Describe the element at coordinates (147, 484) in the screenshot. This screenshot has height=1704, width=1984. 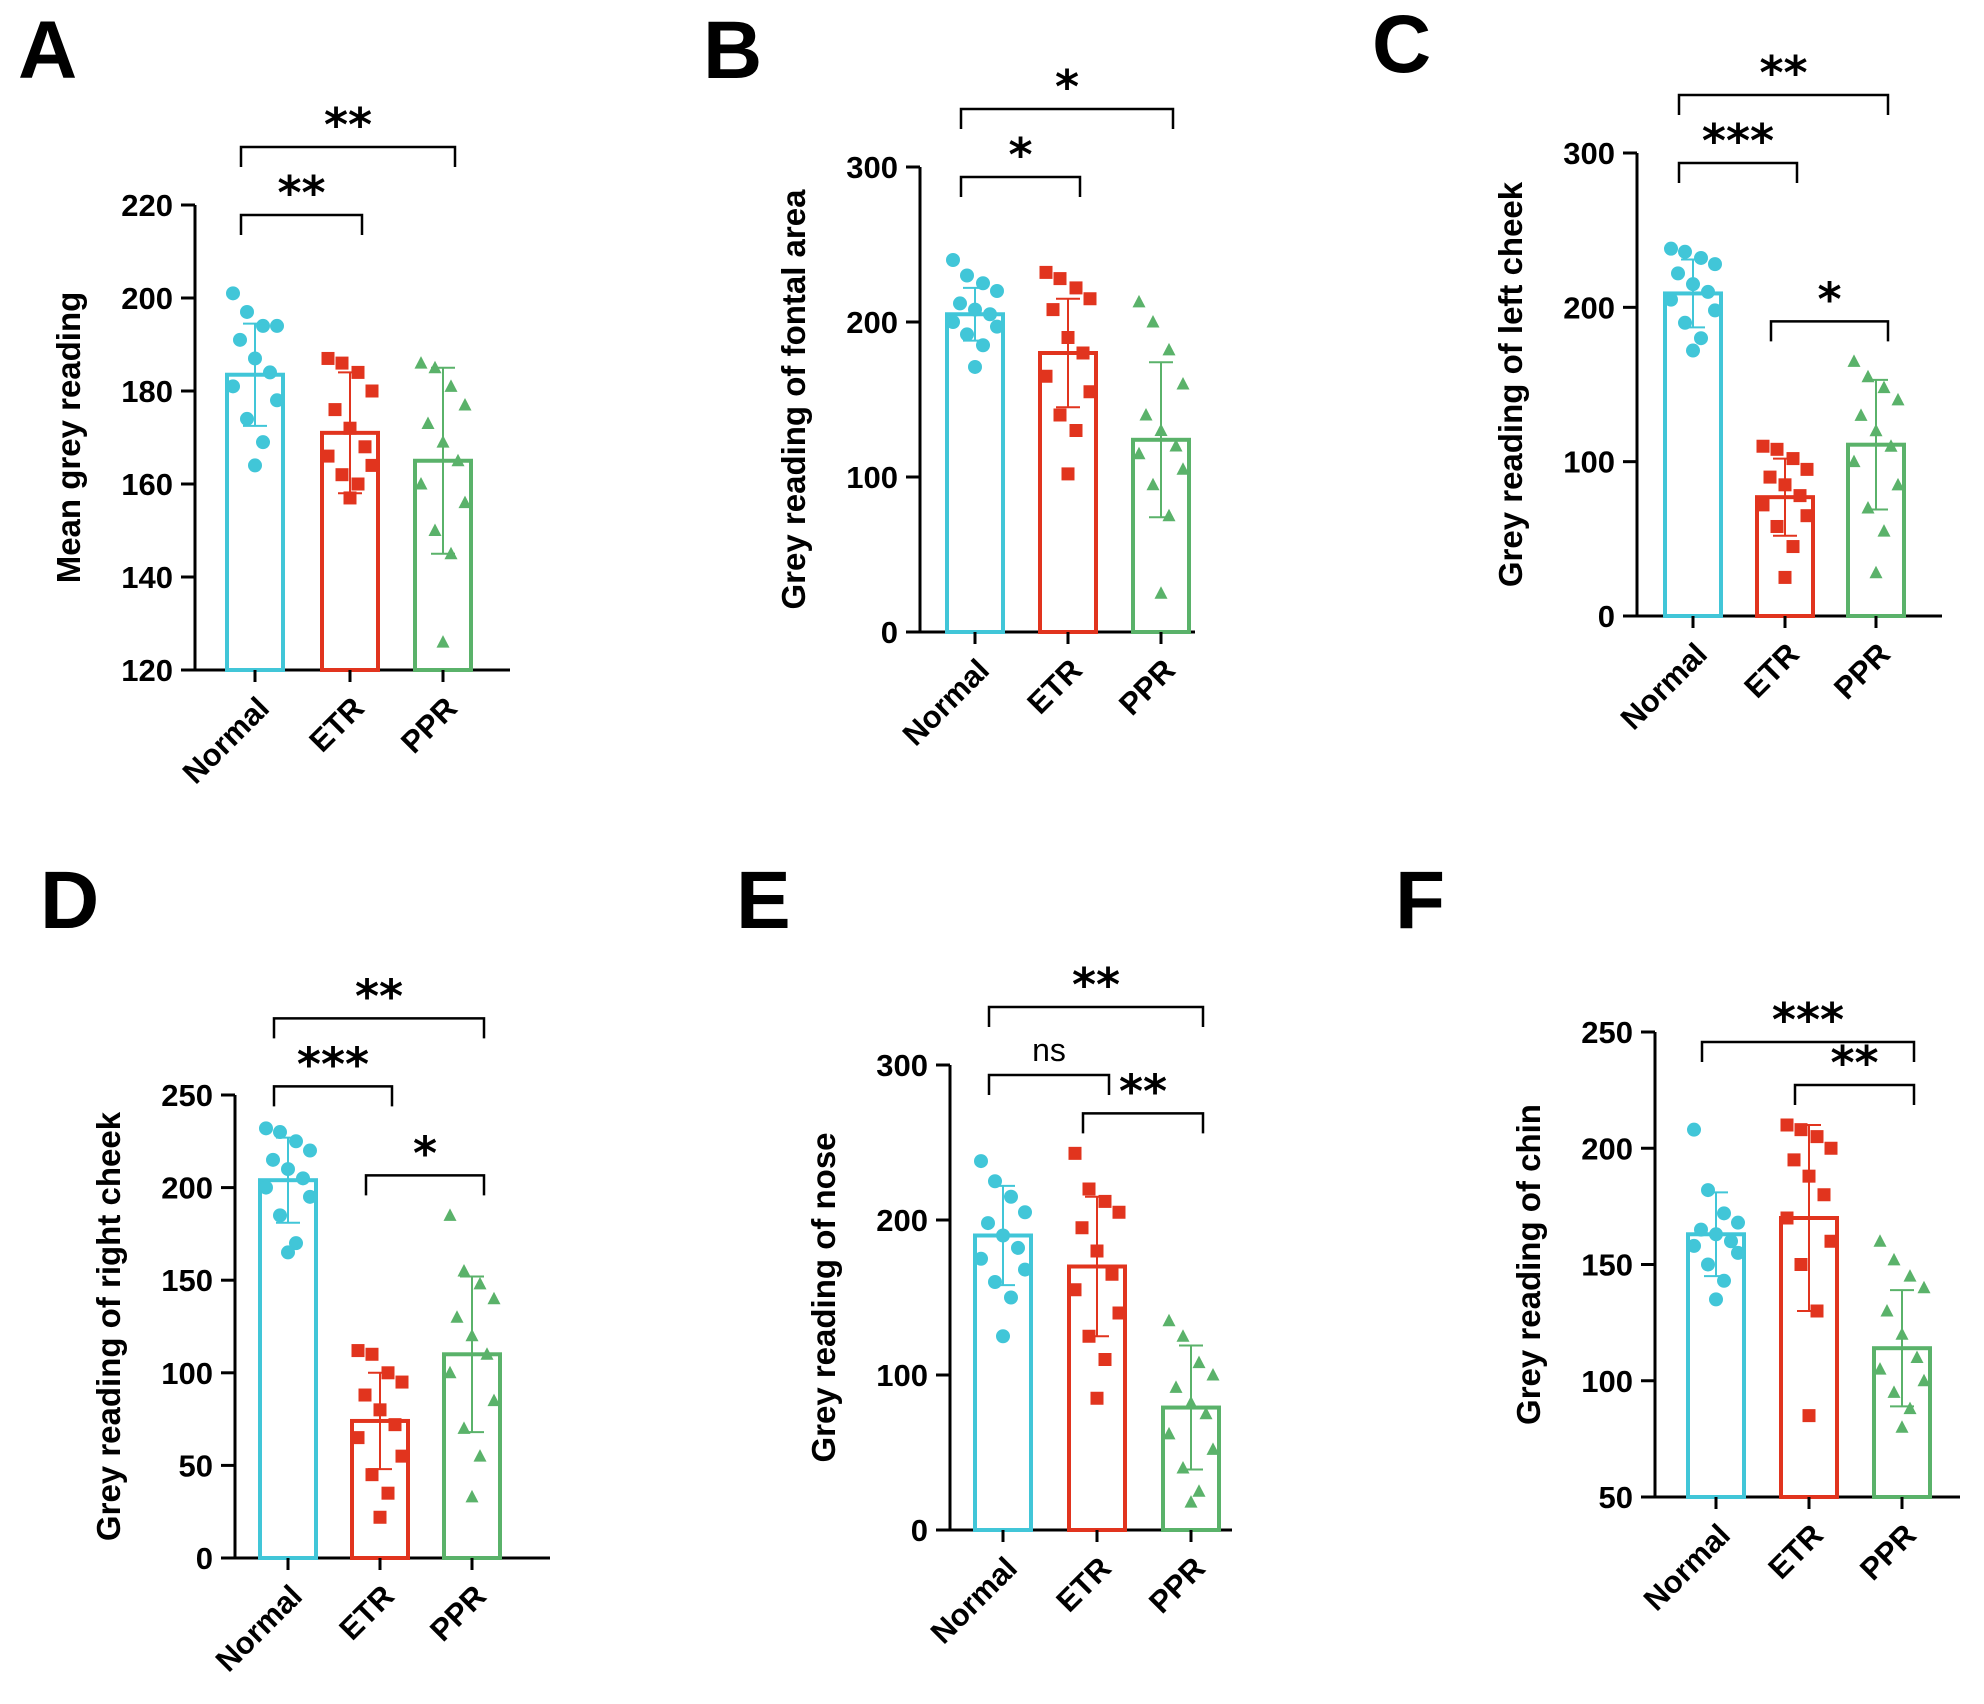
I see `y-tick-label: 160` at that location.